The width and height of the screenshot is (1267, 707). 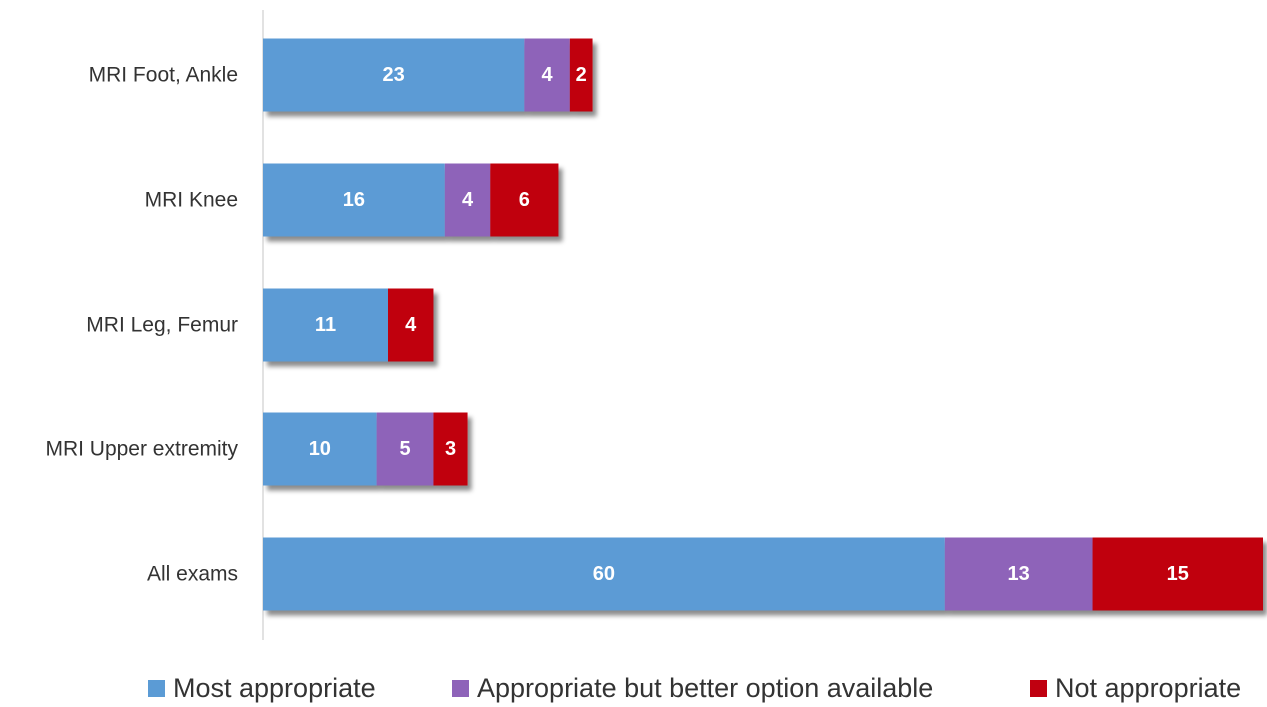 I want to click on bar-stack-mri-leg-femur, so click(x=348, y=325).